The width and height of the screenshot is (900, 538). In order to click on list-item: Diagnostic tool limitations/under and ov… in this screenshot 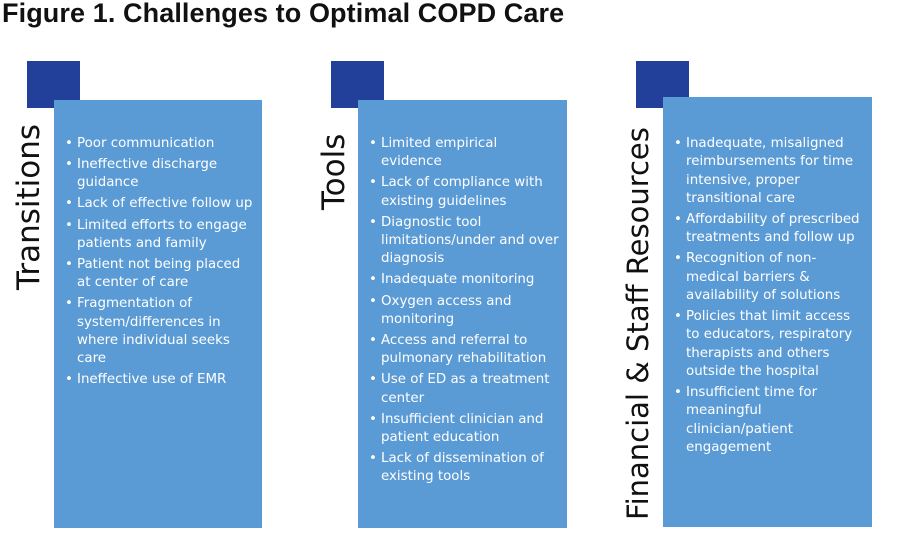, I will do `click(464, 241)`.